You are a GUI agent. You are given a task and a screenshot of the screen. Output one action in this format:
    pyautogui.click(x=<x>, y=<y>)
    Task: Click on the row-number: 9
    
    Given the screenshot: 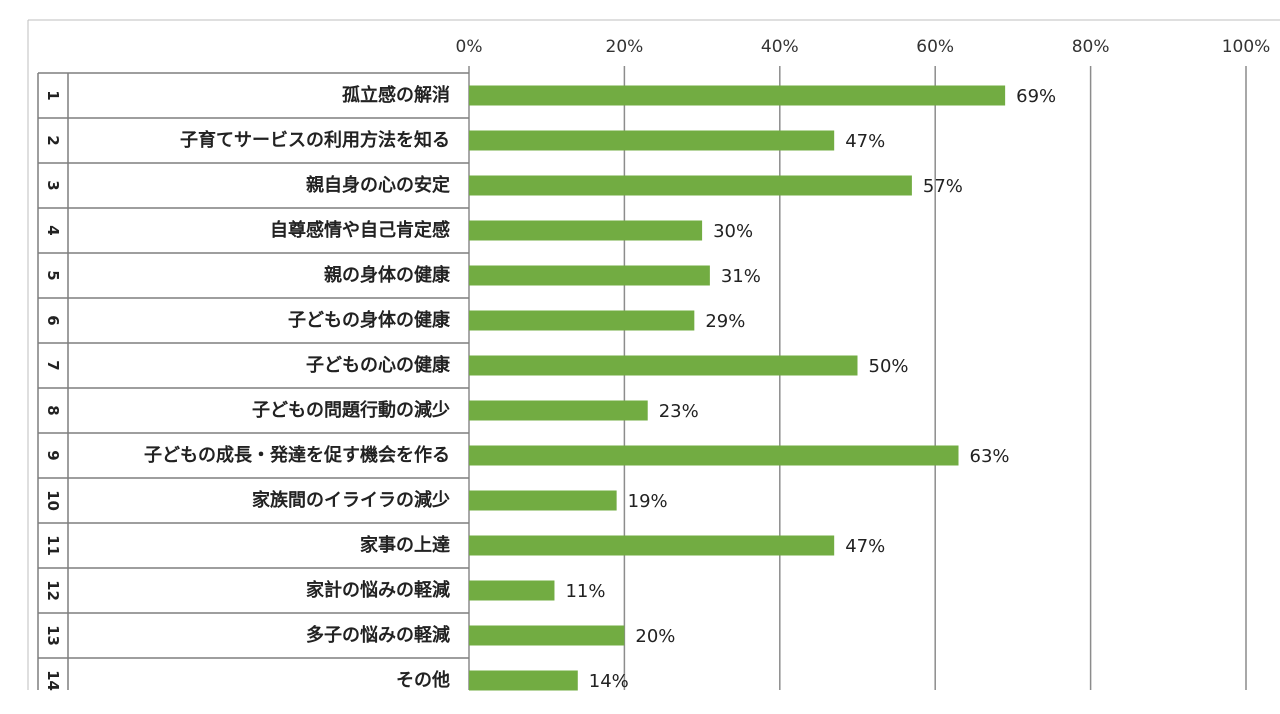 What is the action you would take?
    pyautogui.click(x=53, y=455)
    